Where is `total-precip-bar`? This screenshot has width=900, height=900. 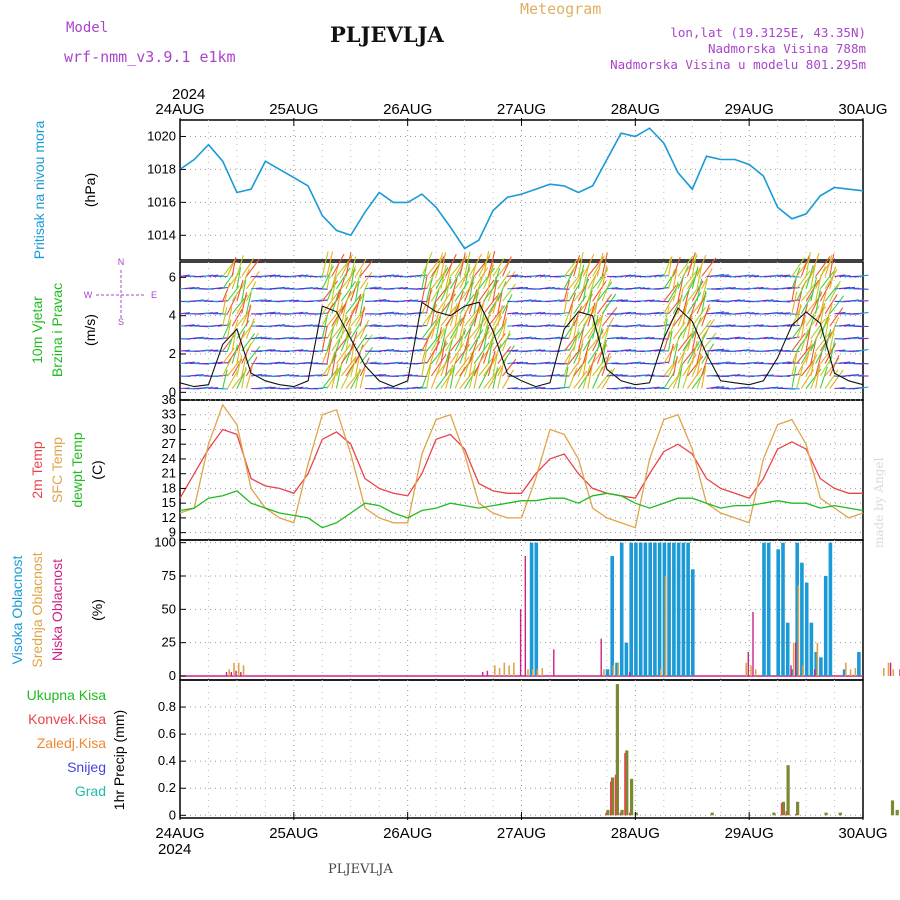
total-precip-bar is located at coordinates (798, 808).